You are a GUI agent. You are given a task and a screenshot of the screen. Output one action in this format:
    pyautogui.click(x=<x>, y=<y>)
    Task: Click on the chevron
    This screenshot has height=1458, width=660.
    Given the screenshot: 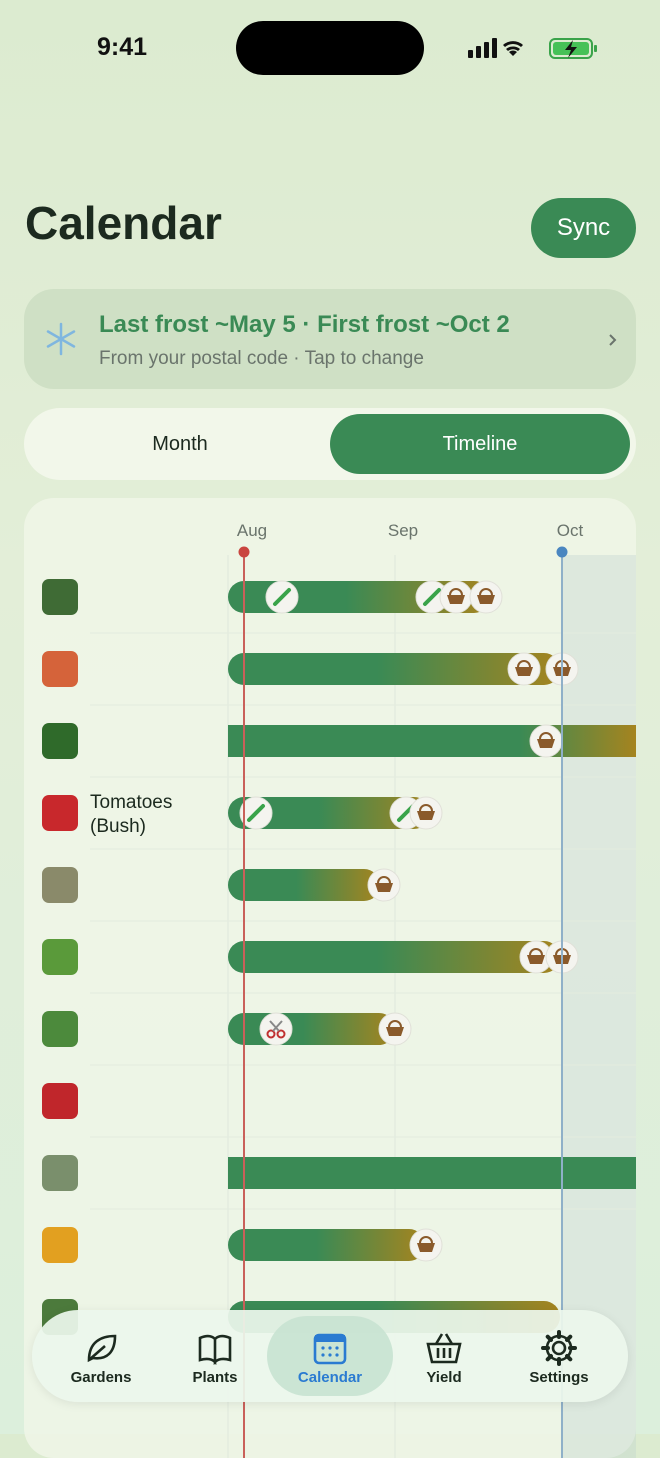 What is the action you would take?
    pyautogui.click(x=613, y=340)
    